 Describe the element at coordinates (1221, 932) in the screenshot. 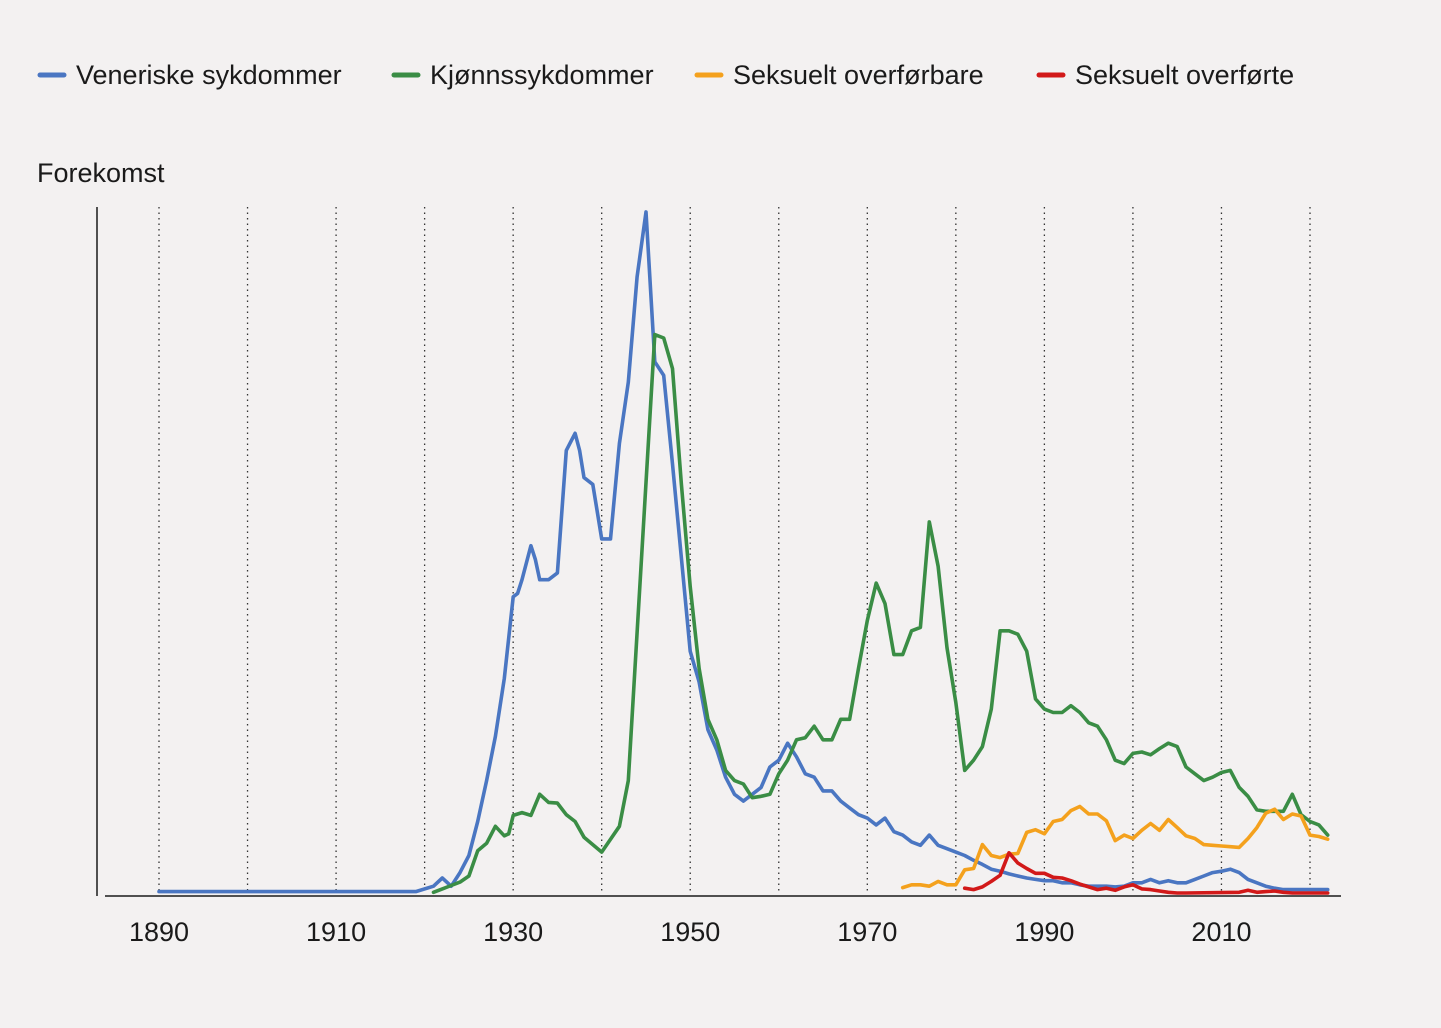

I see `x-tick-label-2010: 2010` at that location.